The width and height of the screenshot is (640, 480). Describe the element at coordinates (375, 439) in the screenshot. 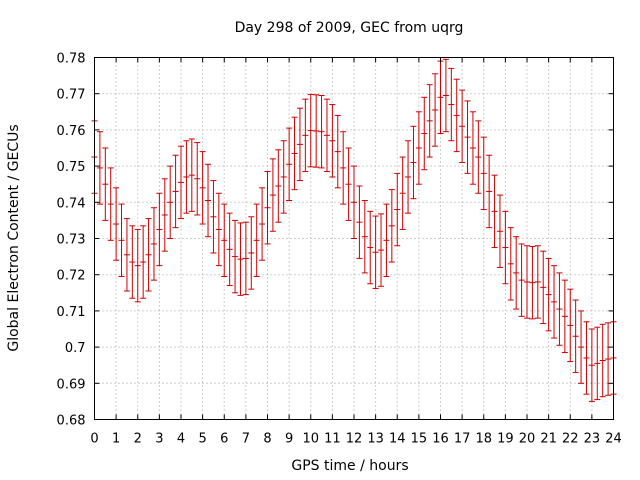

I see `x-tick-label: 13` at that location.